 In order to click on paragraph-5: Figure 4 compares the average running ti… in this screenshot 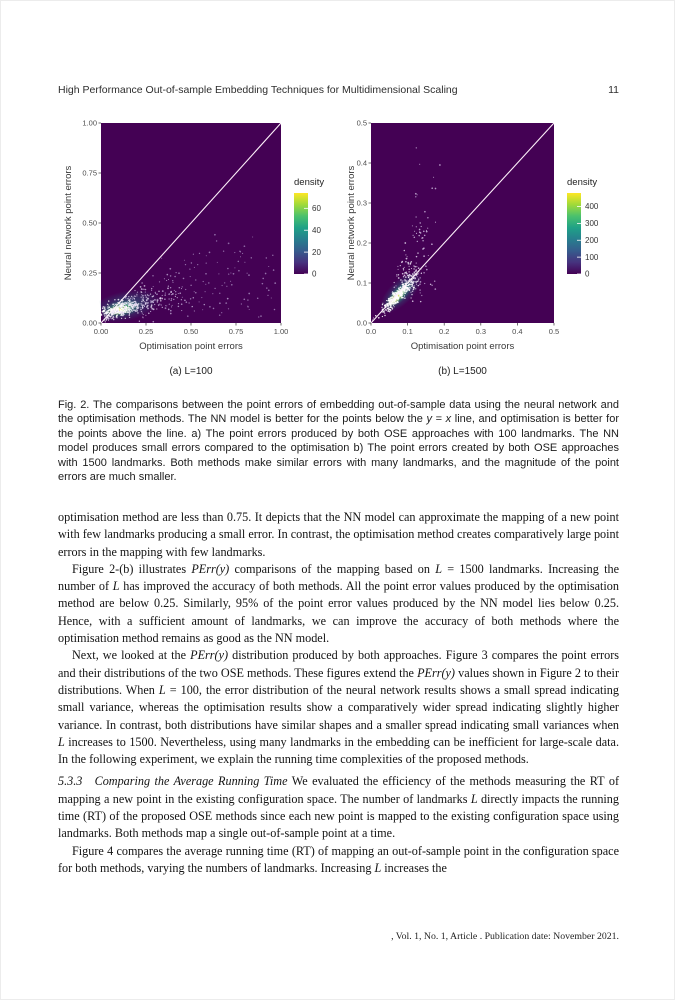, I will do `click(338, 859)`.